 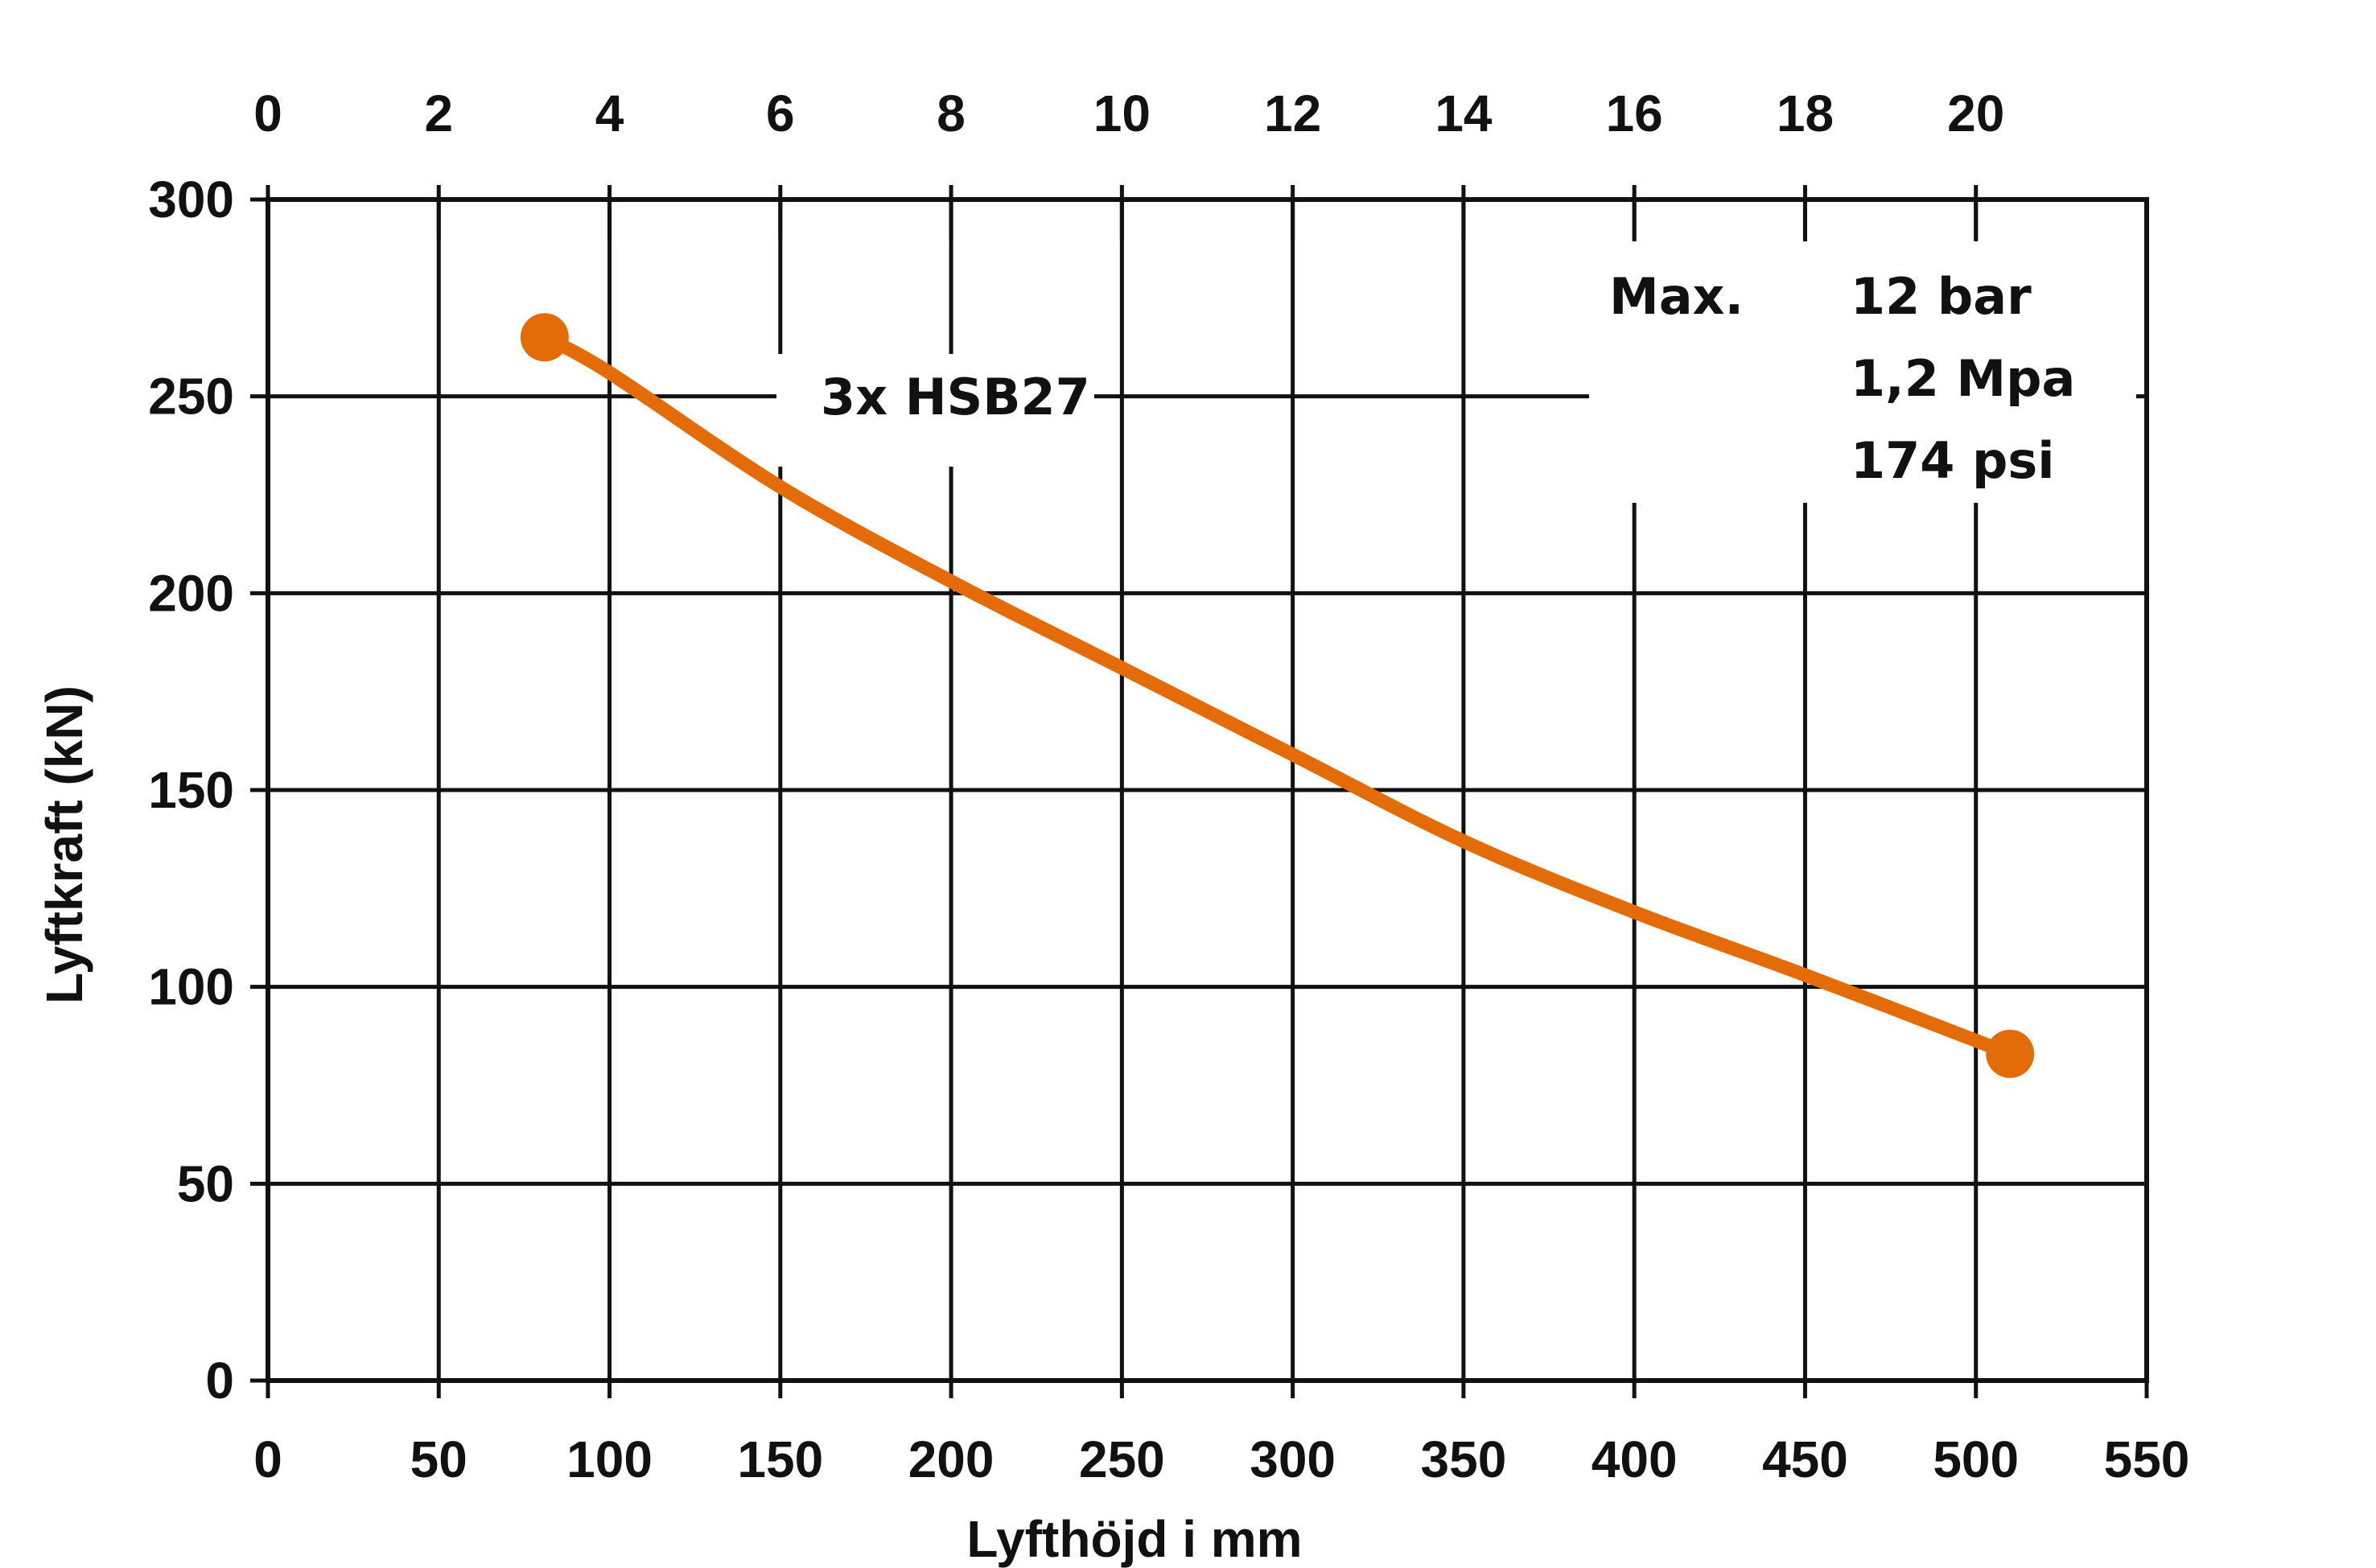 What do you see at coordinates (438, 1459) in the screenshot?
I see `x-tick-label: 50` at bounding box center [438, 1459].